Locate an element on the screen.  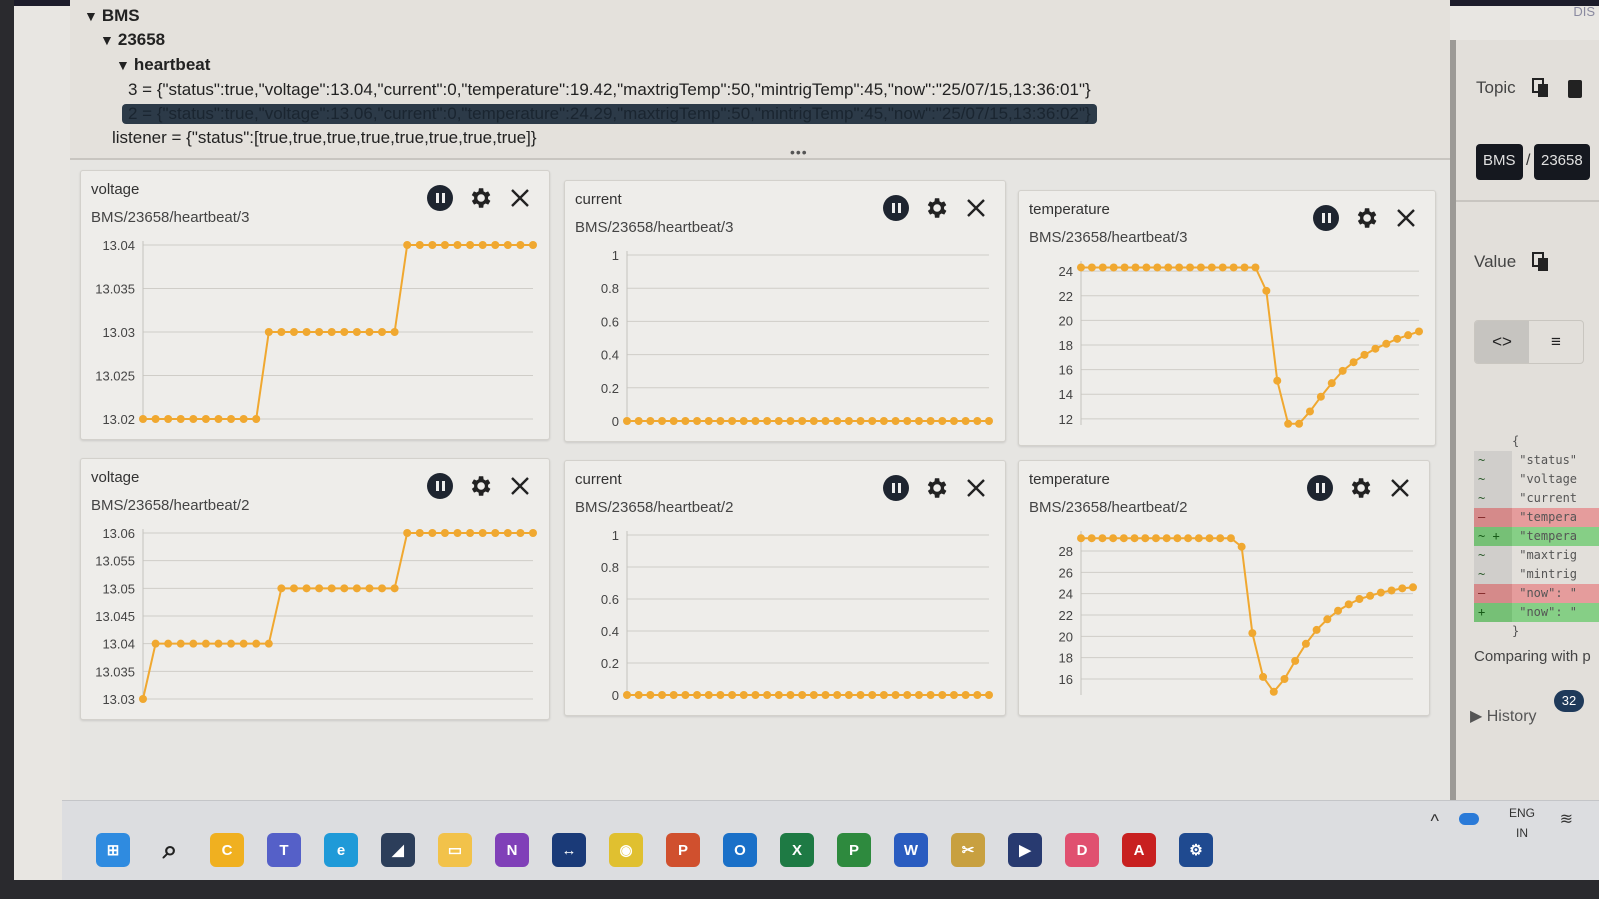
sticky-notes-icon: ◢ is located at coordinates (398, 850).